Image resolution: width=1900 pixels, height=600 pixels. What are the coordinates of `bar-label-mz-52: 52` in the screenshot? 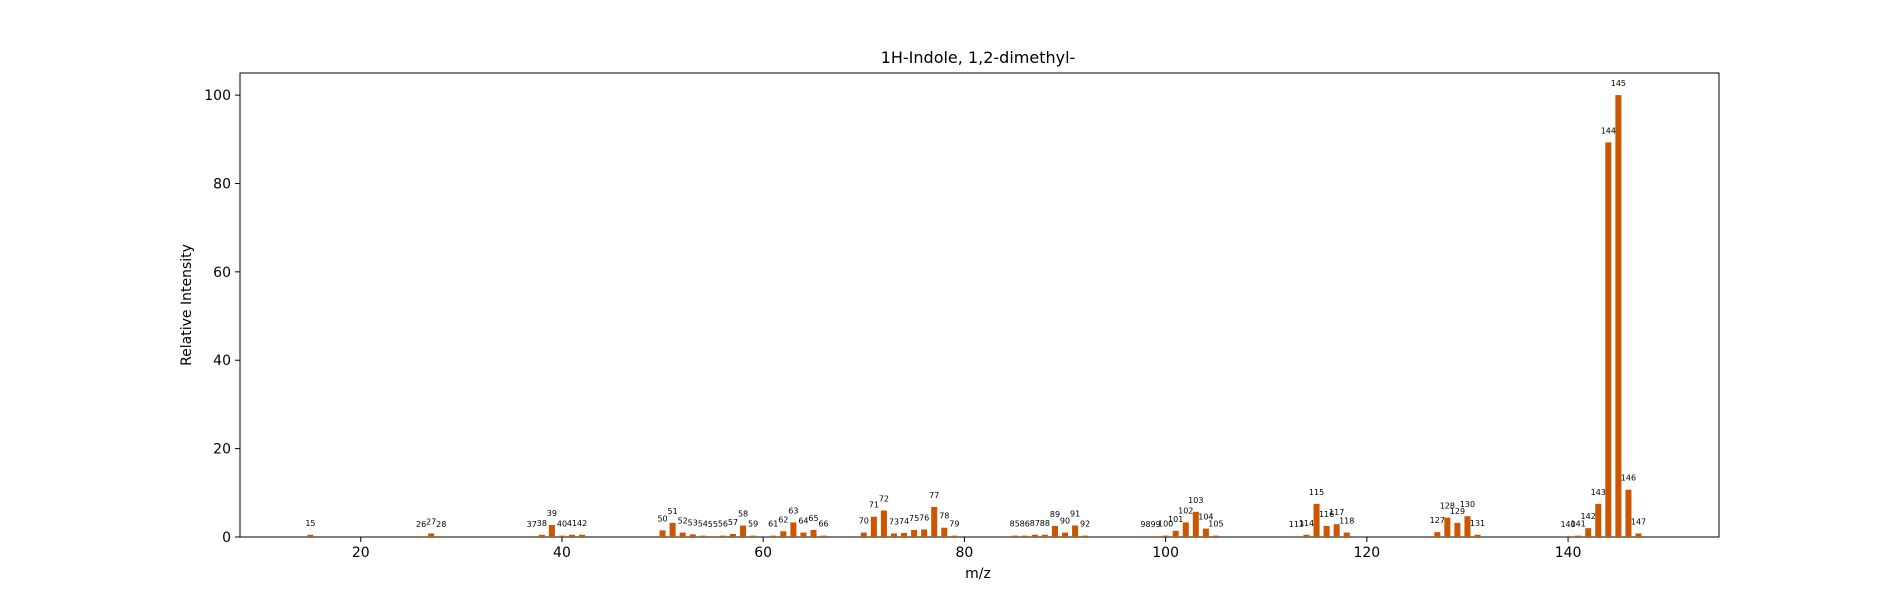 It's located at (683, 521).